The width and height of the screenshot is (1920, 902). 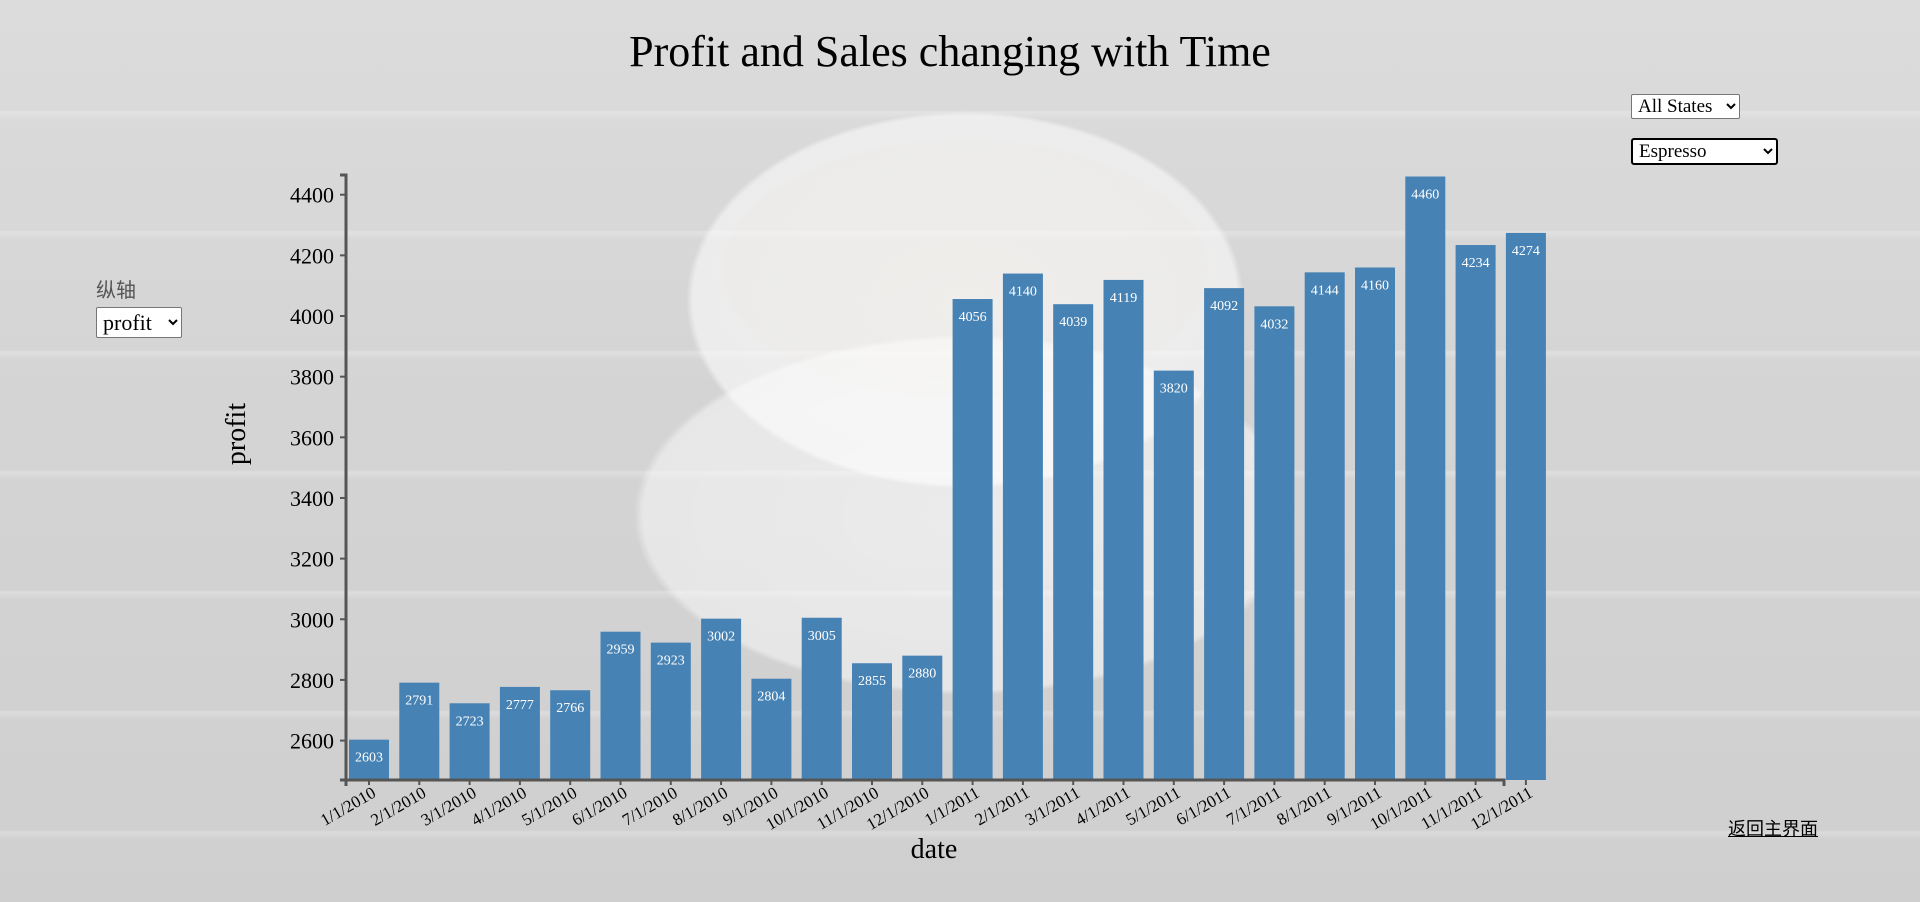 What do you see at coordinates (621, 650) in the screenshot?
I see `bar-value-label: 2959` at bounding box center [621, 650].